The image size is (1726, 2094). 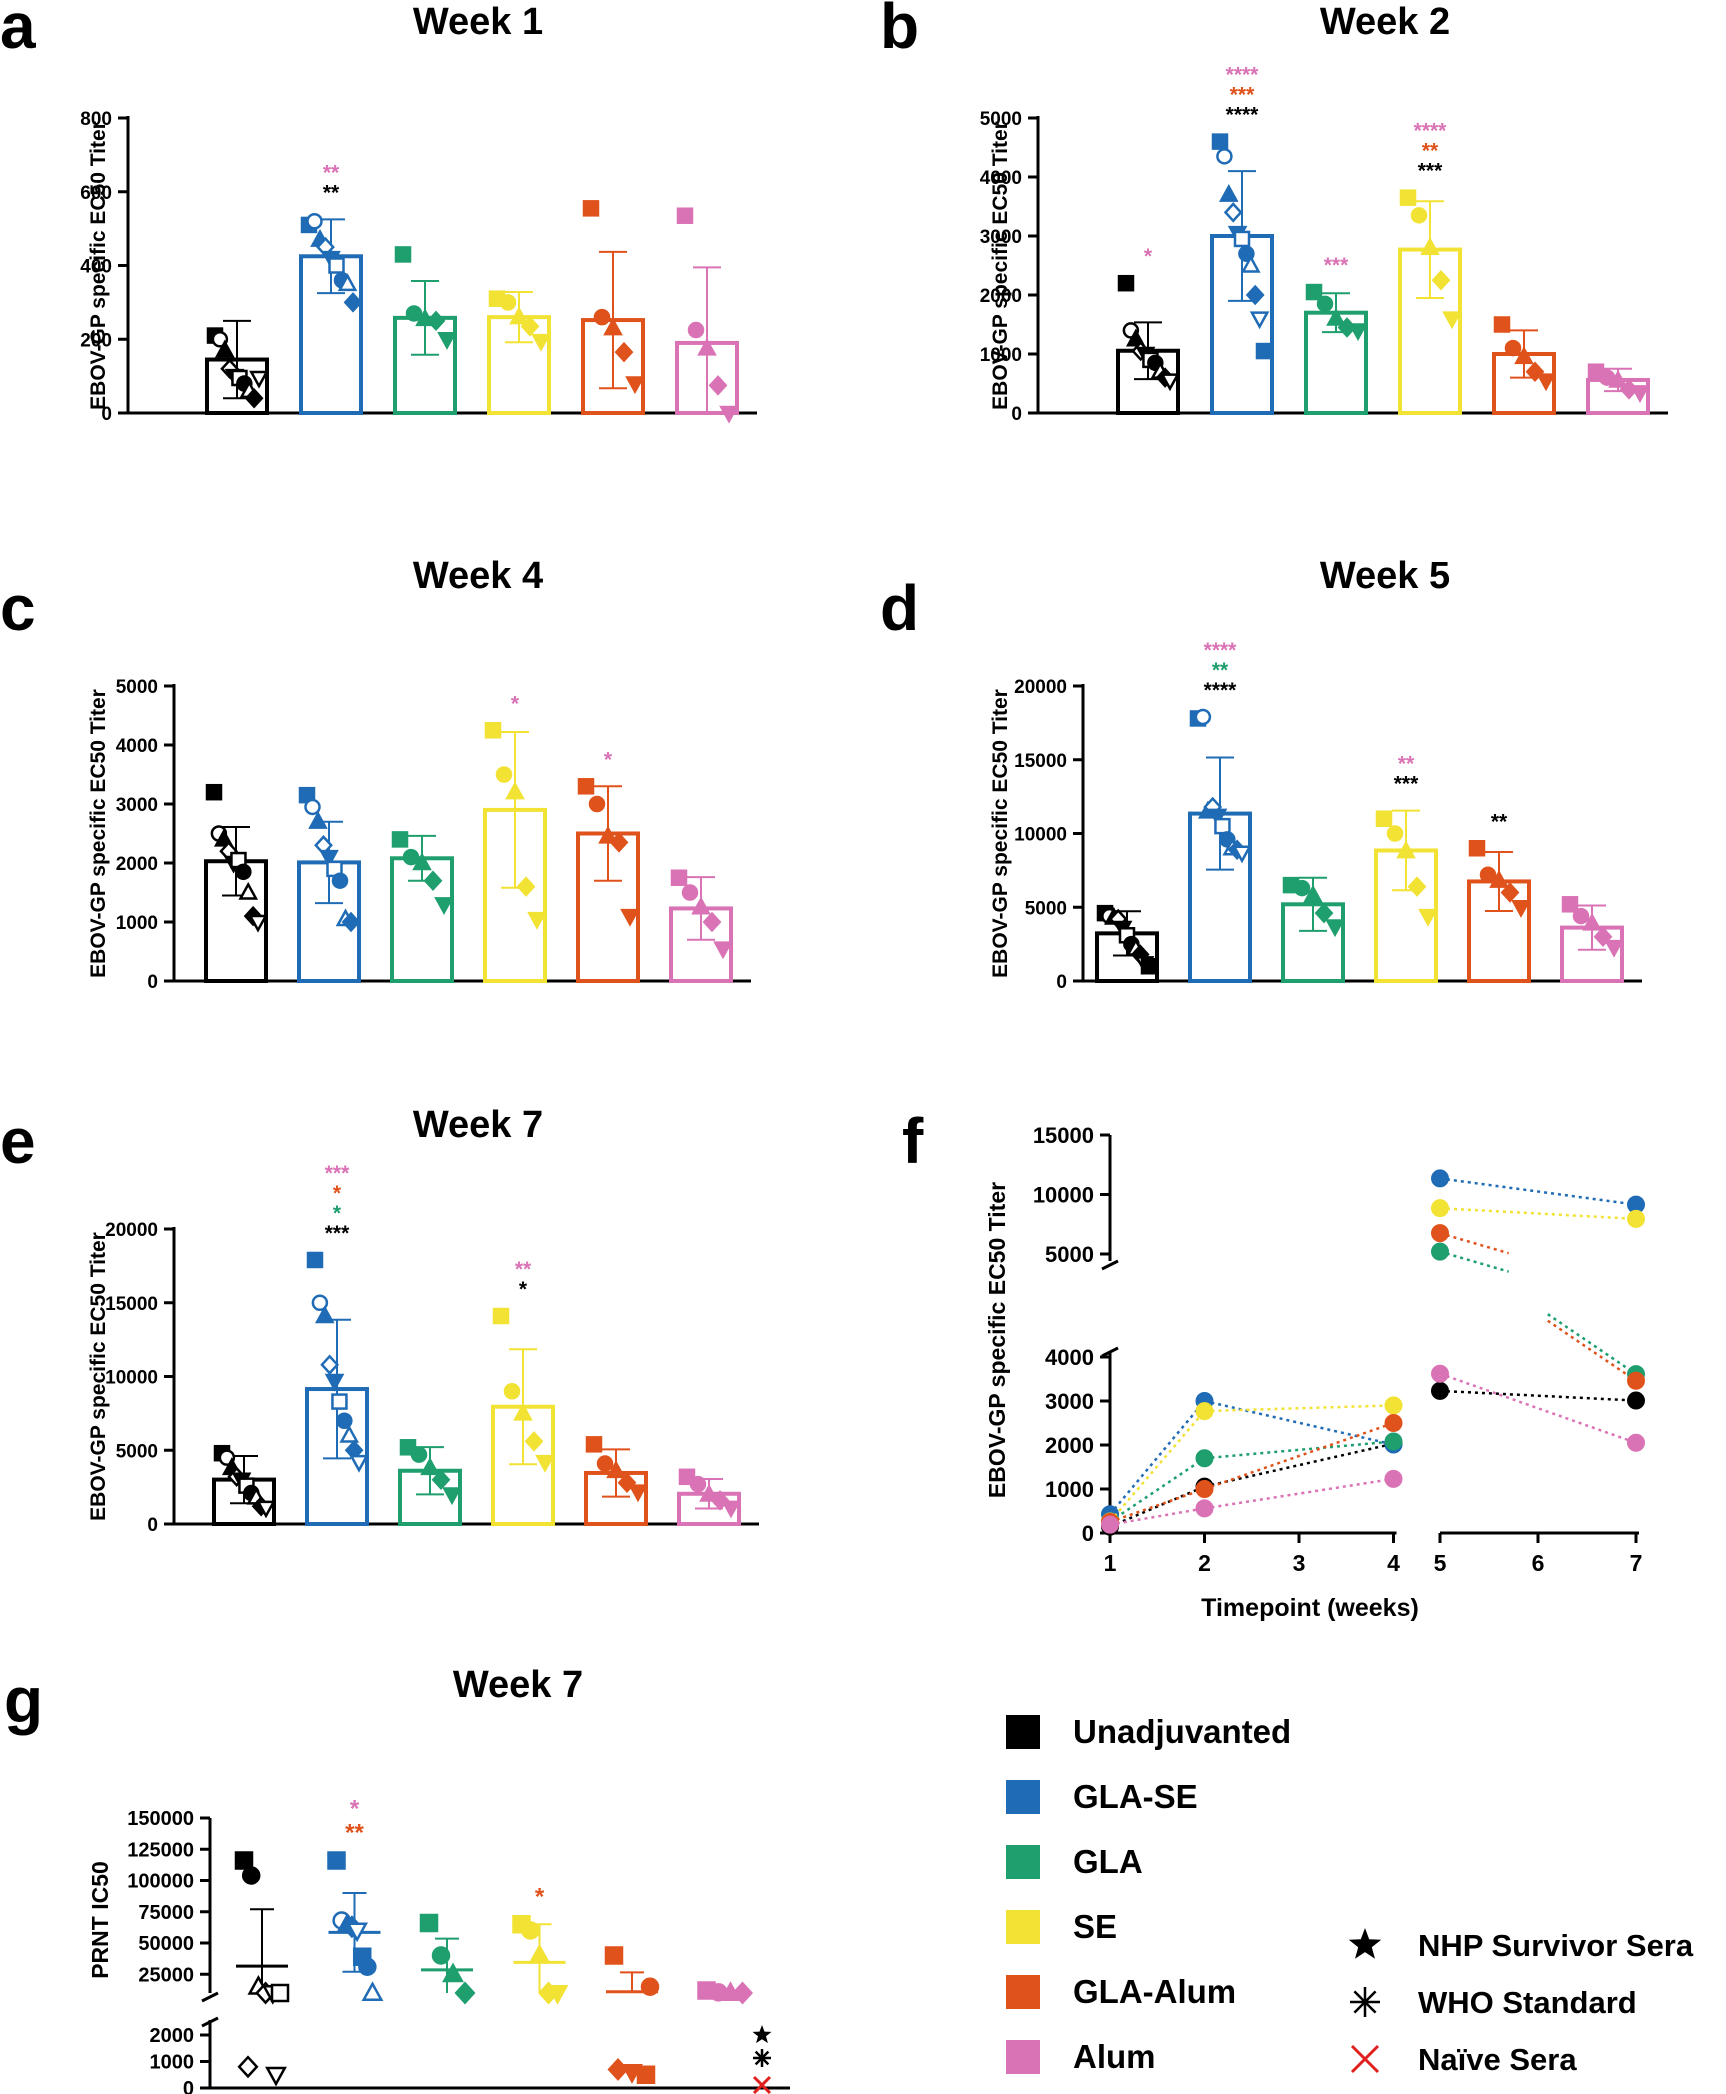 What do you see at coordinates (1110, 1265) in the screenshot?
I see `y-axis-break-mark` at bounding box center [1110, 1265].